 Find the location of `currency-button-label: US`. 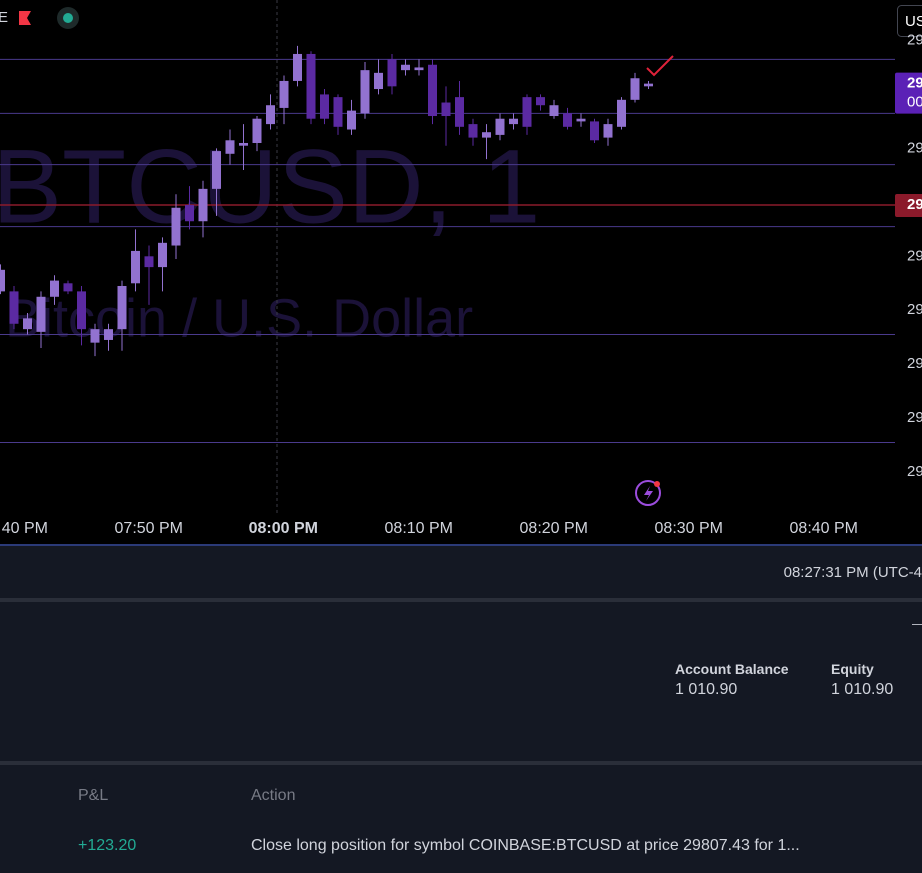

currency-button-label: US is located at coordinates (913, 21).